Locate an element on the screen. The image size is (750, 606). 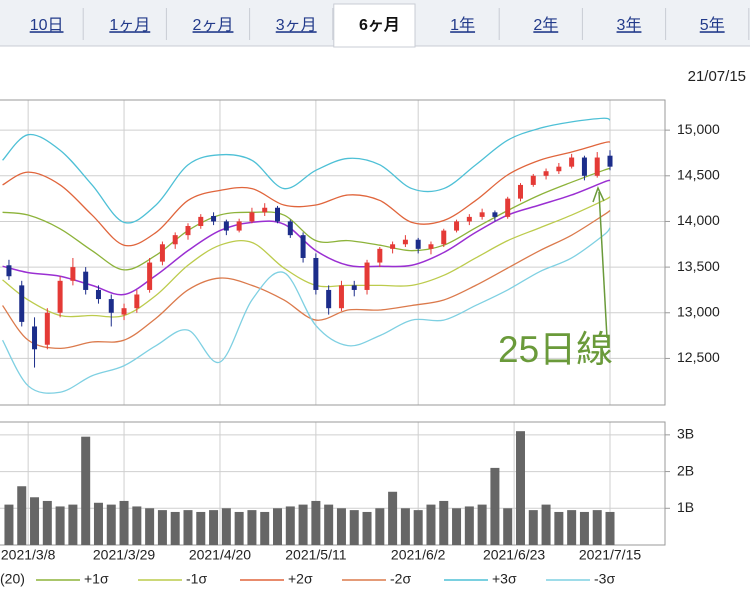
tab: 6ヶ月 is located at coordinates (379, 25).